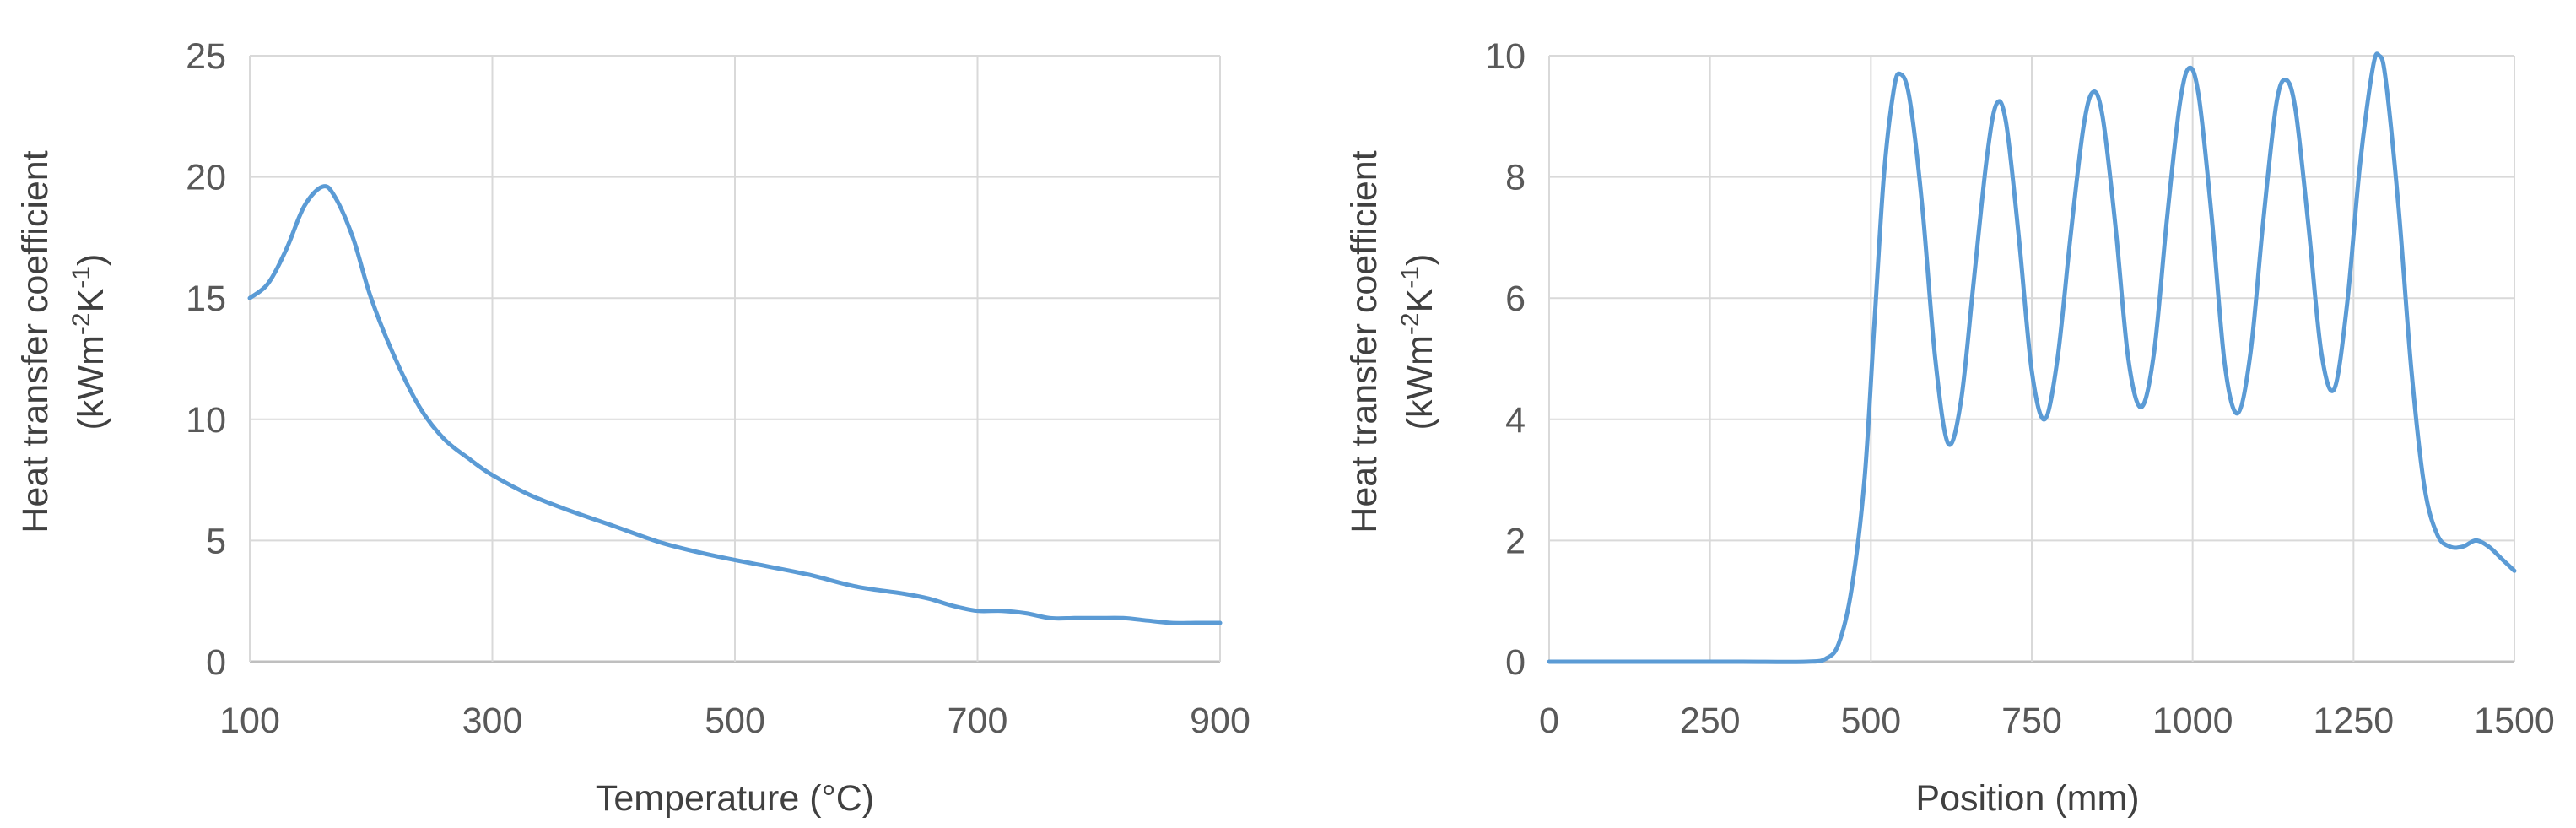  Describe the element at coordinates (1505, 359) in the screenshot. I see `chart-position-y-ticks: 0 2 4 6 8 10` at that location.